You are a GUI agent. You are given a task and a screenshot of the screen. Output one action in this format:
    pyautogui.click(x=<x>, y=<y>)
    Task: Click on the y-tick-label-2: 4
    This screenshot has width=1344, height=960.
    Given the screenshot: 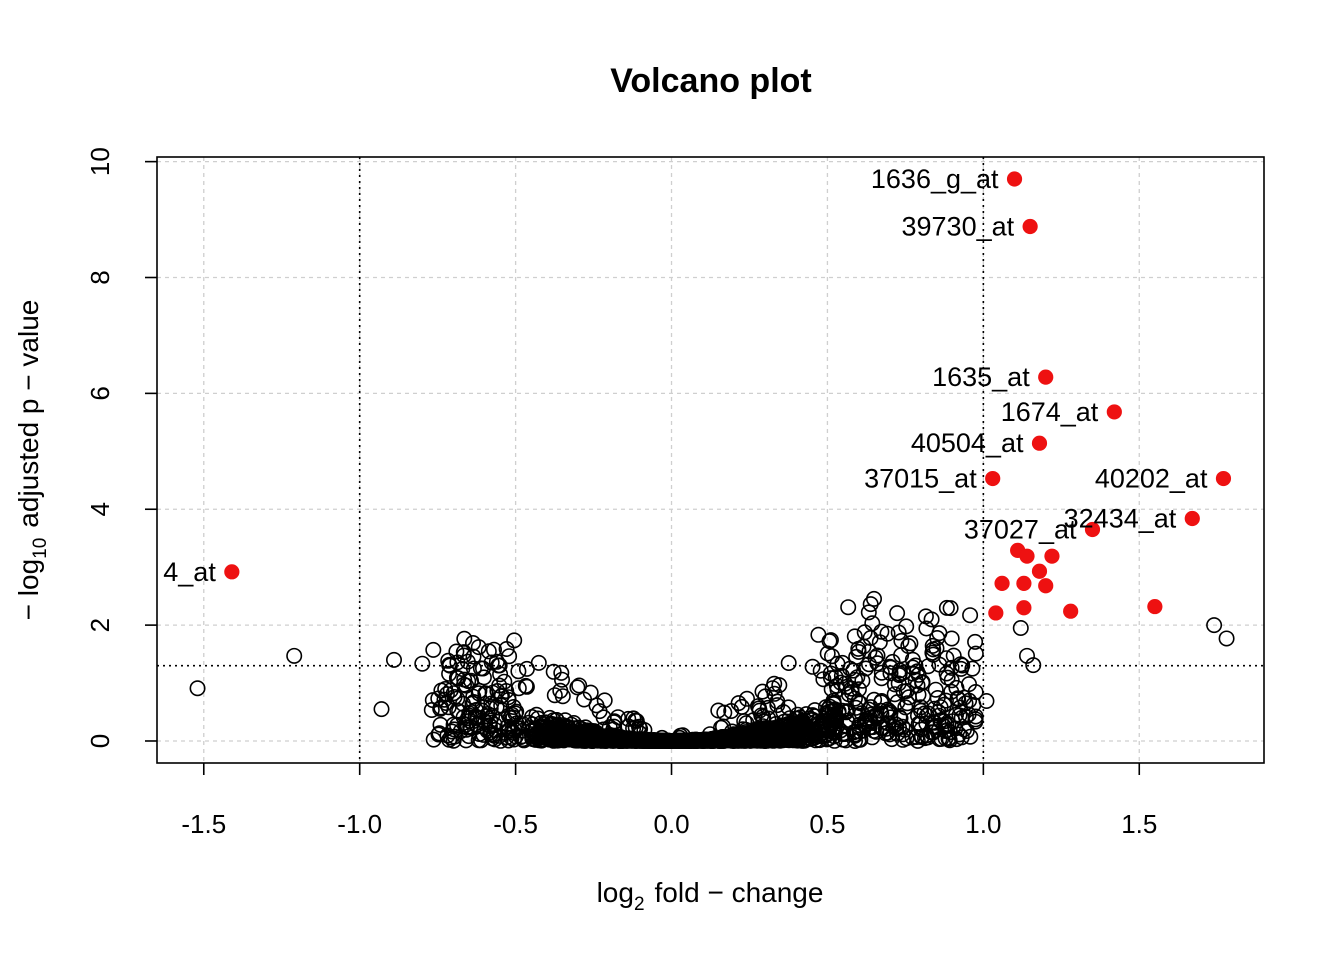 What is the action you would take?
    pyautogui.click(x=100, y=509)
    